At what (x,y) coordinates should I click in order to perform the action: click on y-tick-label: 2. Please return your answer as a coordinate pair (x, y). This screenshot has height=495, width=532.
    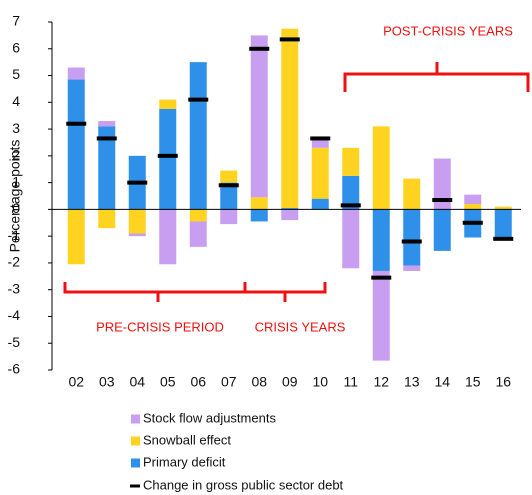
    Looking at the image, I should click on (16, 155).